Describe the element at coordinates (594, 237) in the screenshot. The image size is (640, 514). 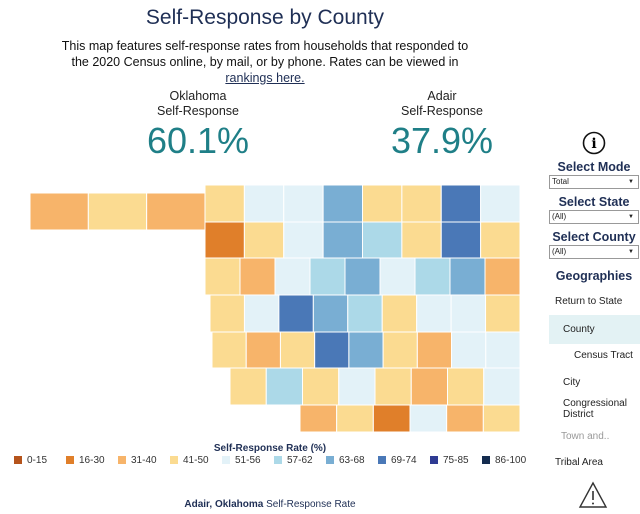
I see `select-county-label: Select County` at that location.